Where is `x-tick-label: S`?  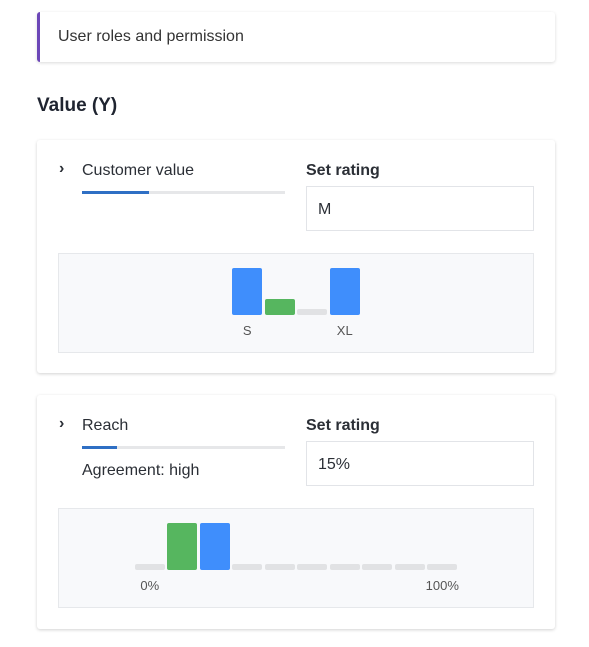
x-tick-label: S is located at coordinates (247, 330).